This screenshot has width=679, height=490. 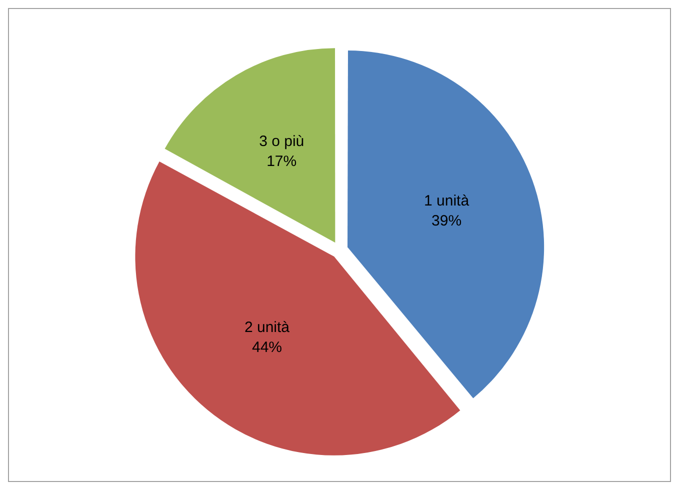 What do you see at coordinates (267, 347) in the screenshot?
I see `data-label: 44%` at bounding box center [267, 347].